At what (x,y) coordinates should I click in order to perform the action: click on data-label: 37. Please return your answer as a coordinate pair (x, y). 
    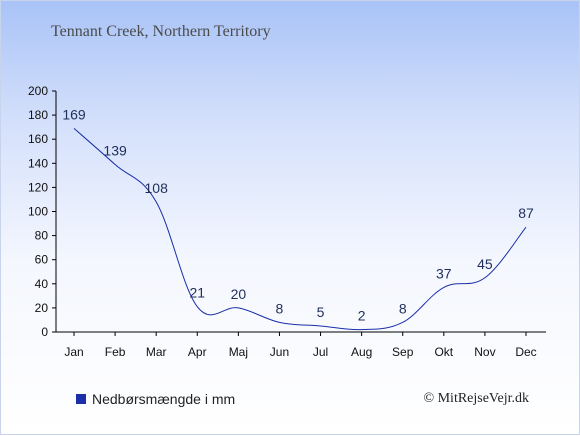
    Looking at the image, I should click on (444, 273).